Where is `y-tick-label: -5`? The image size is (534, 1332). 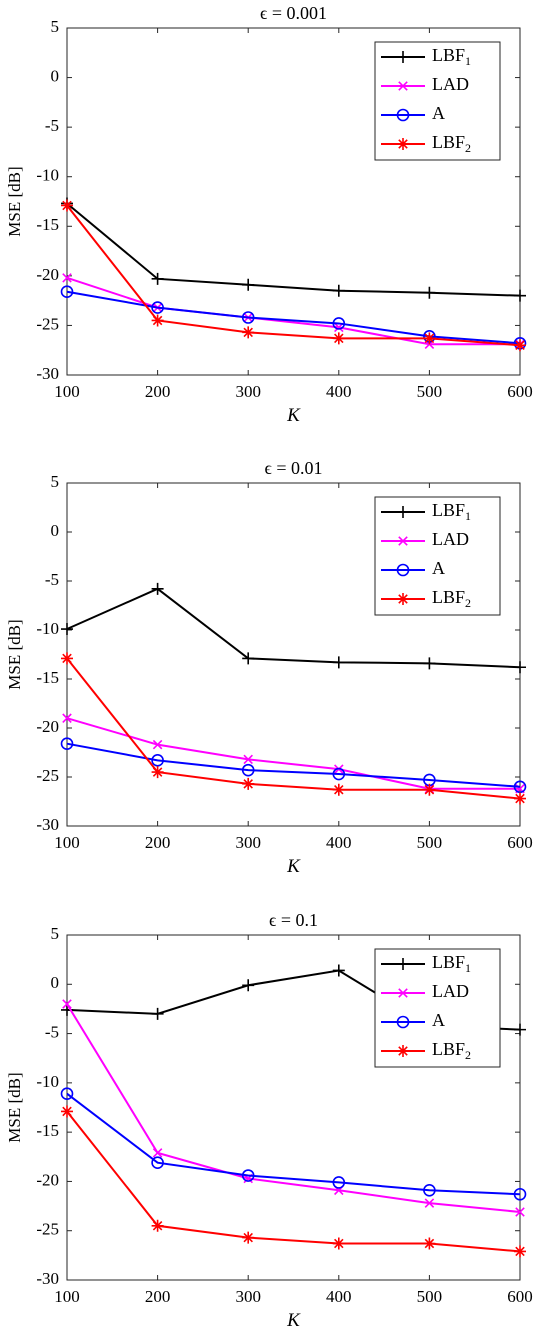
y-tick-label: -5 is located at coordinates (52, 579).